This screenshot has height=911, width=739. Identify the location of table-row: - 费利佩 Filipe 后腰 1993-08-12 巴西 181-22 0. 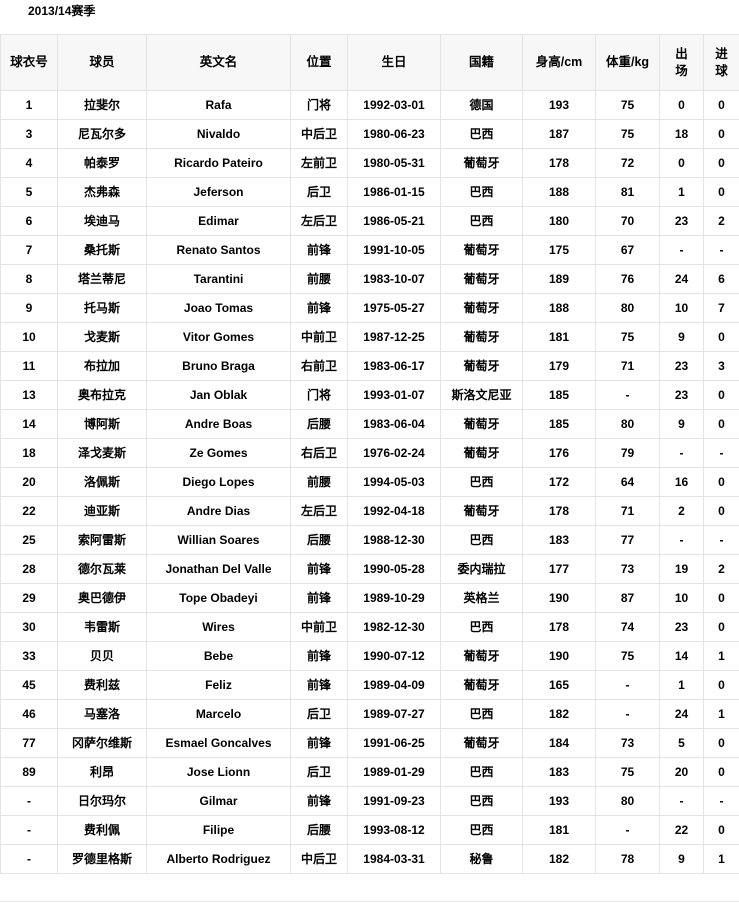
(369, 830).